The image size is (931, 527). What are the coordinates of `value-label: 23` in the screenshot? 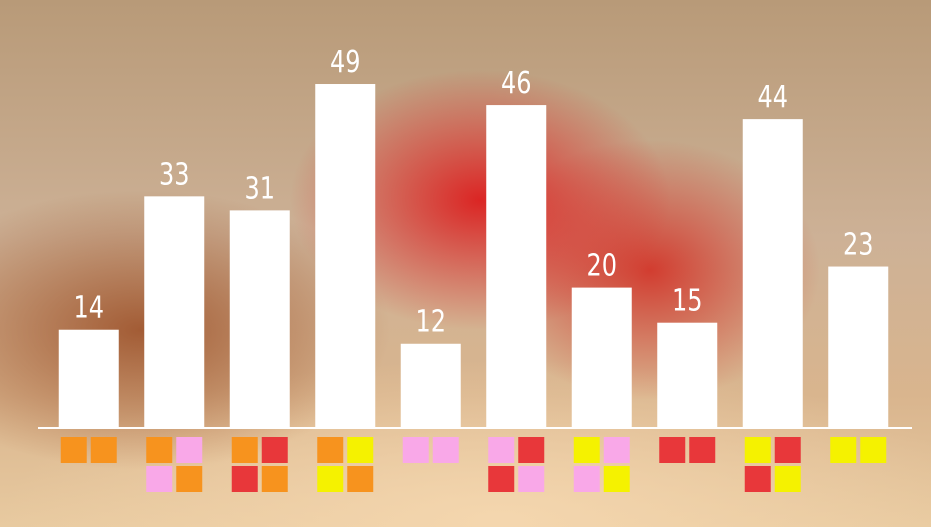 It's located at (858, 245).